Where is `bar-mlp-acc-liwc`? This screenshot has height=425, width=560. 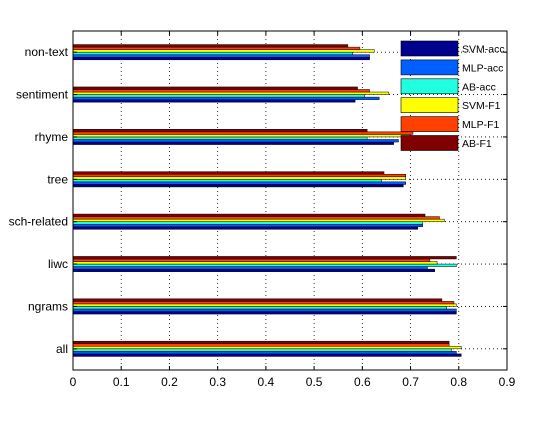 bar-mlp-acc-liwc is located at coordinates (250, 268).